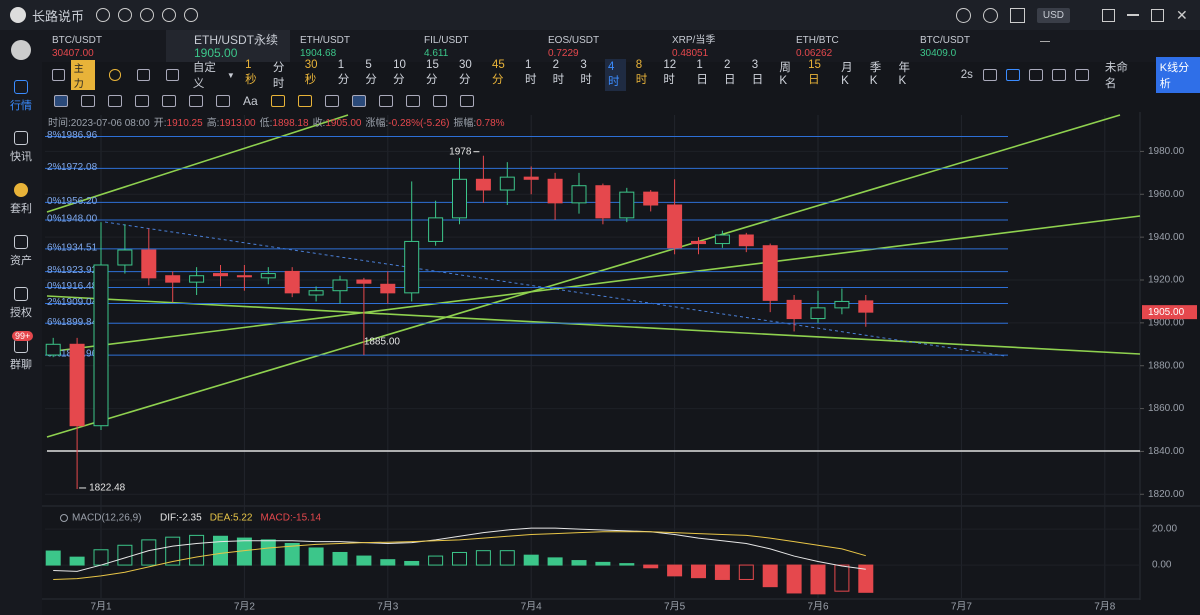 The image size is (1200, 615). Describe the element at coordinates (785, 74) in the screenshot. I see `interval: 周K` at that location.